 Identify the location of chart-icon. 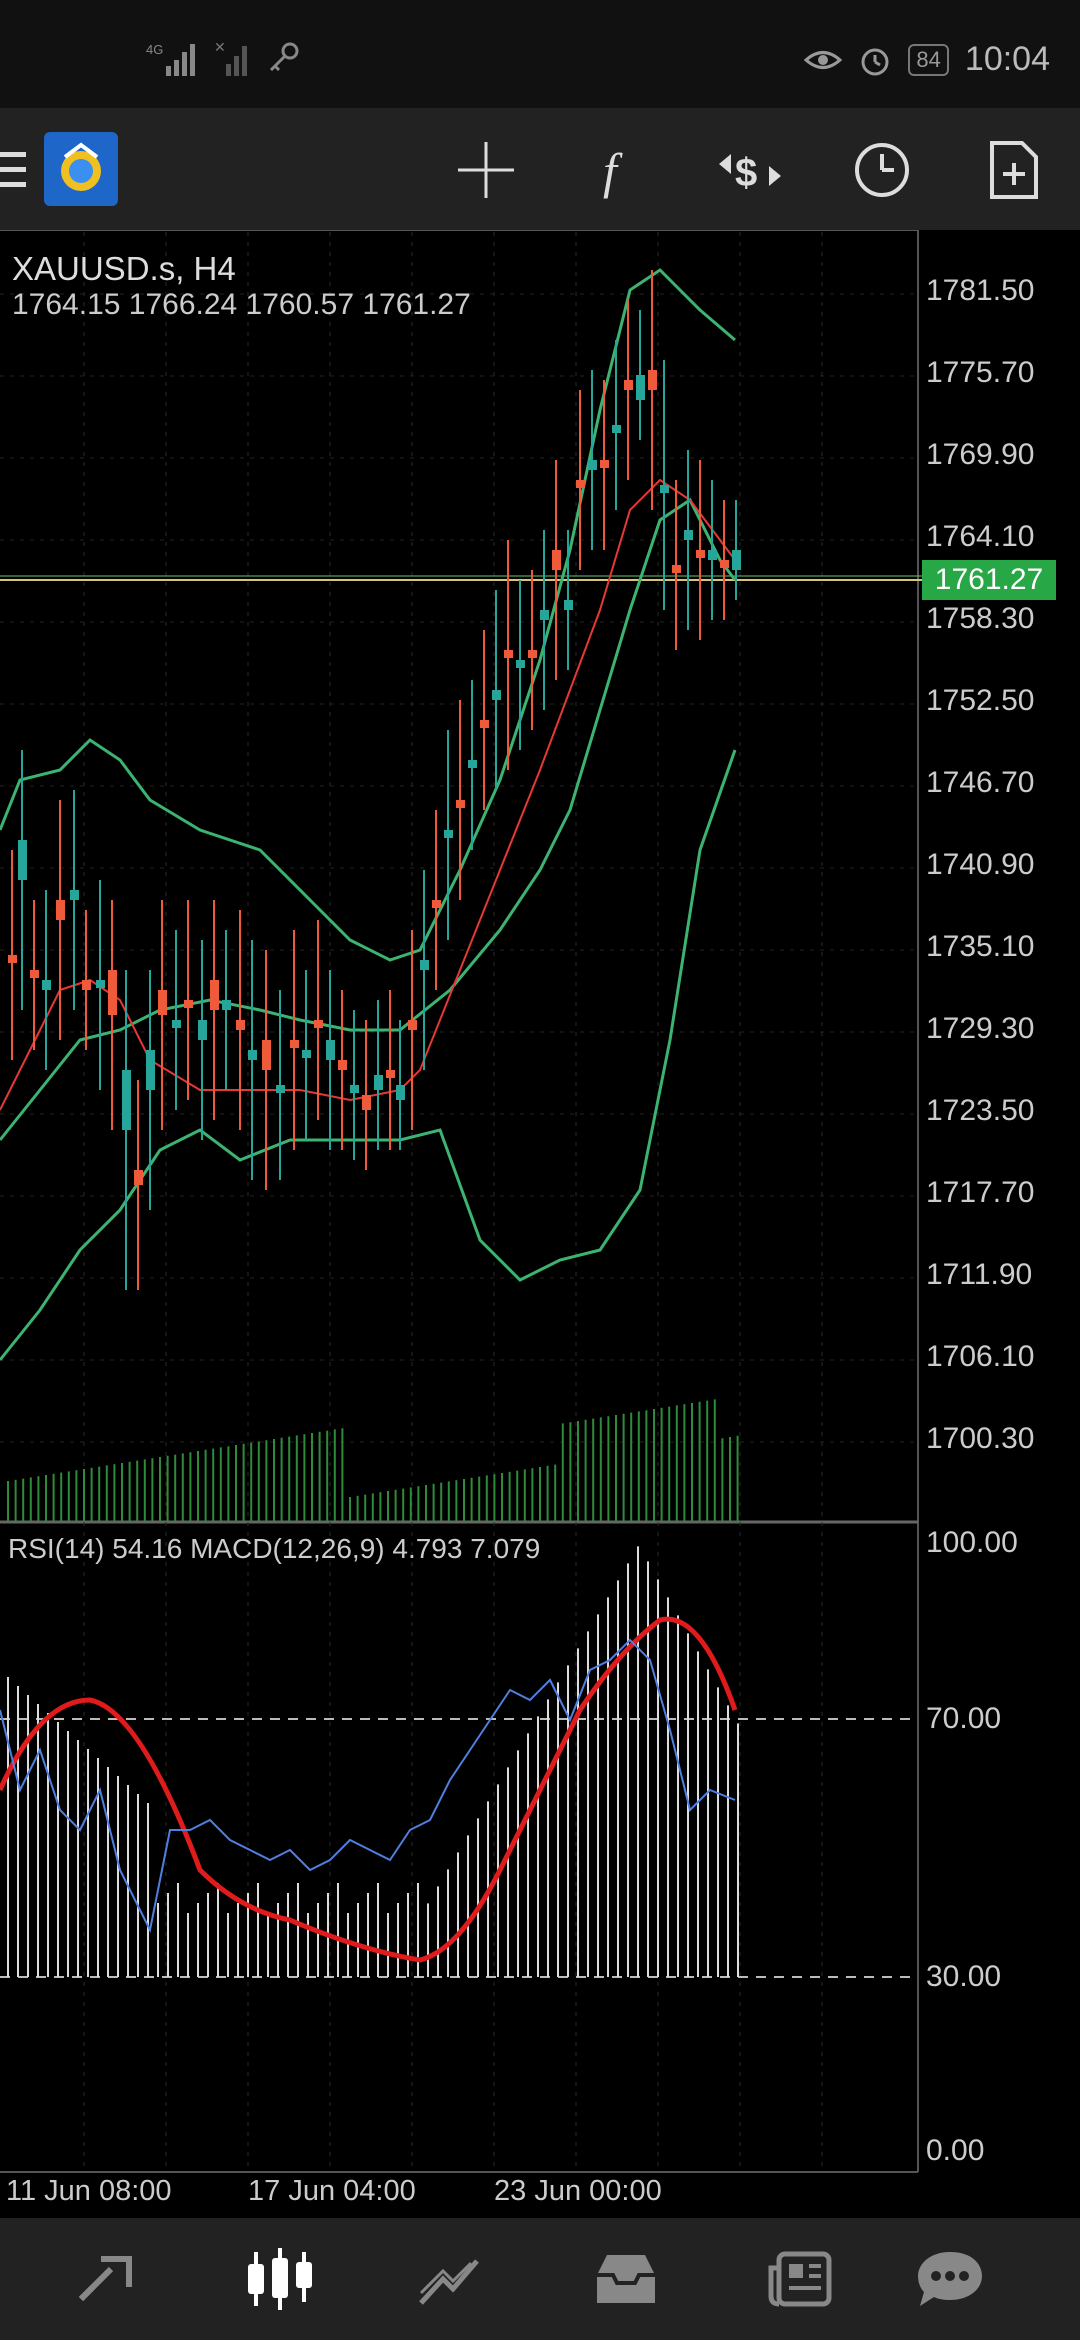
(280, 2279).